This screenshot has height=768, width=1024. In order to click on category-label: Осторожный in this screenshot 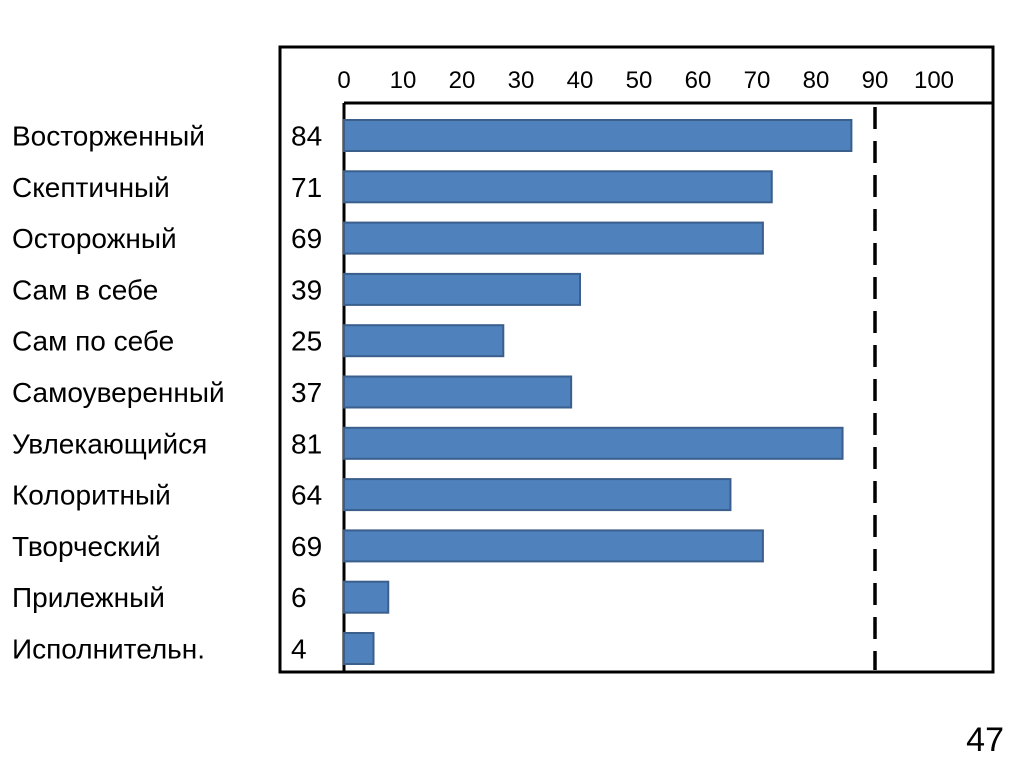, I will do `click(94, 238)`.